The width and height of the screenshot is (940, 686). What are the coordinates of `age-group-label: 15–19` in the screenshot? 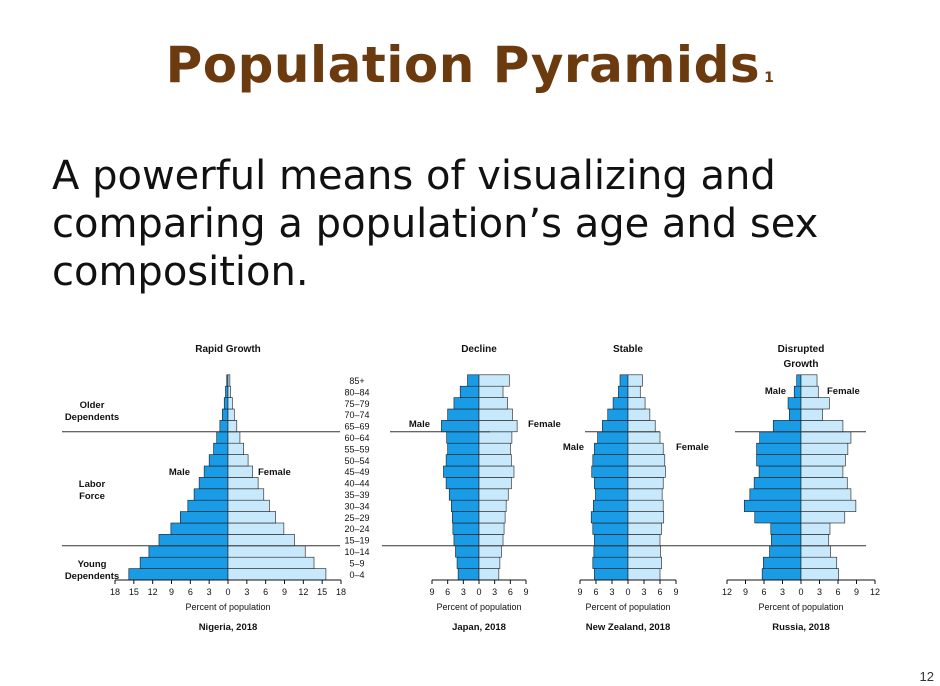 It's located at (356, 541).